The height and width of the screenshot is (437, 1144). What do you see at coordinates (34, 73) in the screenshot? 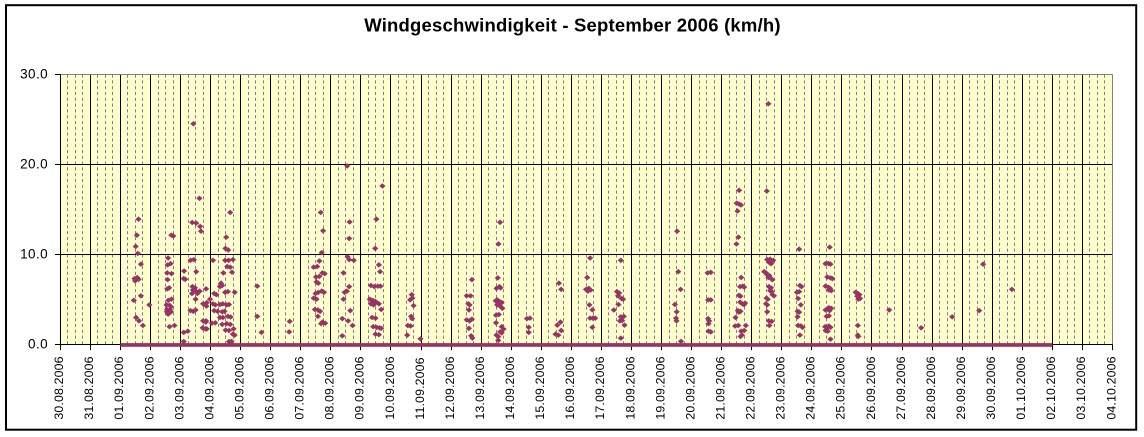
I see `svg-text: 30.0` at bounding box center [34, 73].